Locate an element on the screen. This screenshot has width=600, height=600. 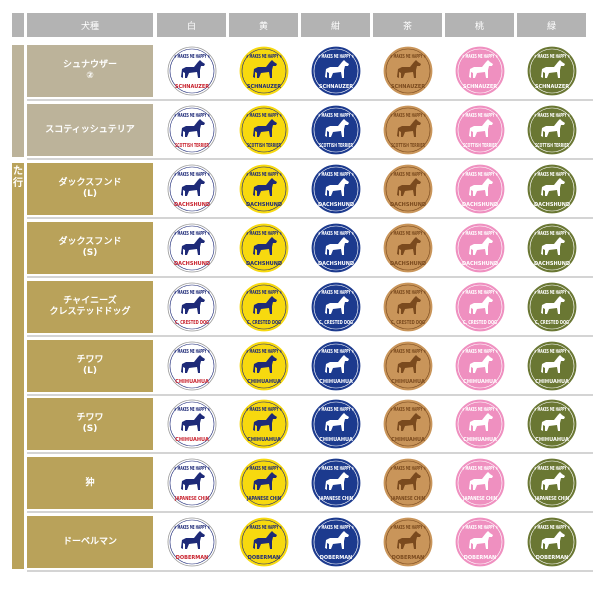
badge-桃: ★ MAKES ME HAPPY ★ C. CRESTED DOG is located at coordinates (480, 307).